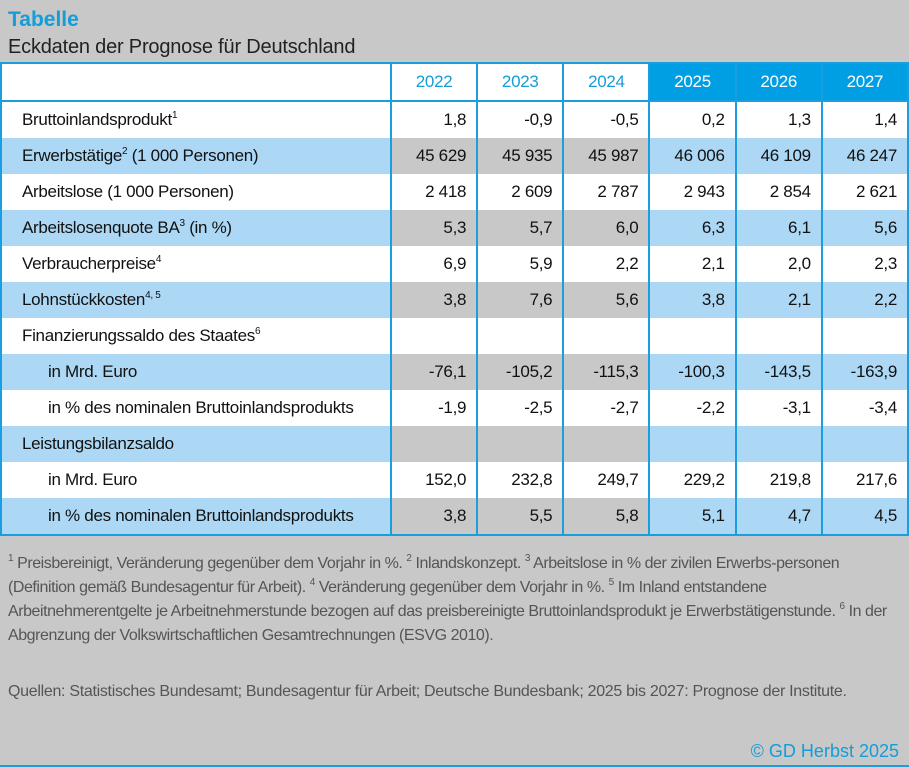 The width and height of the screenshot is (909, 767). Describe the element at coordinates (842, 606) in the screenshot. I see `footnote-number: 6` at that location.